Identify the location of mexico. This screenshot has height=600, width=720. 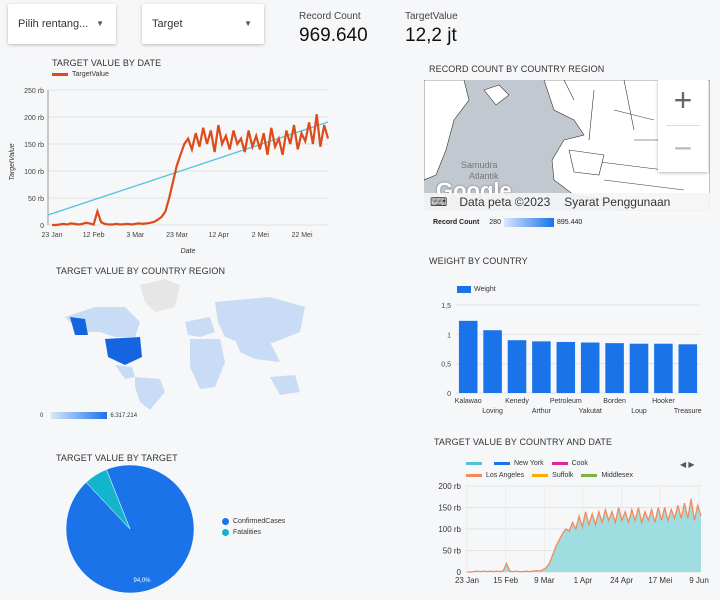
(125, 372).